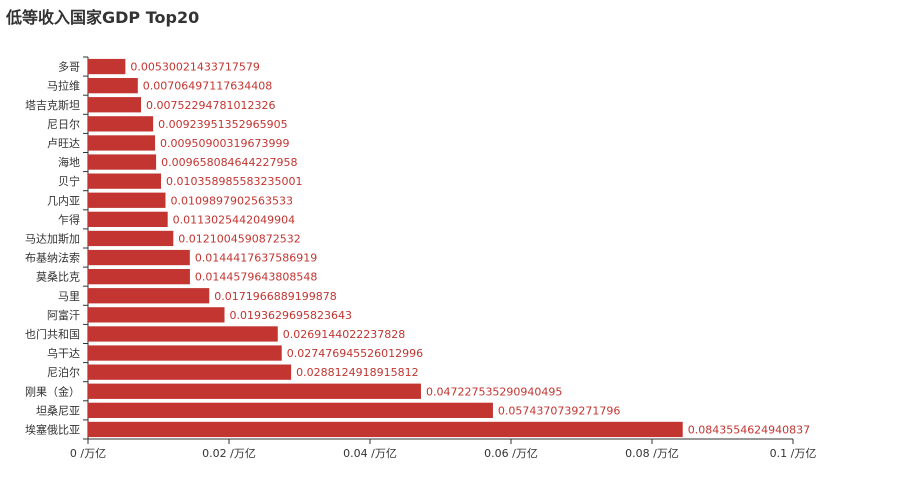  Describe the element at coordinates (63, 143) in the screenshot. I see `category-label: 卢旺达` at that location.